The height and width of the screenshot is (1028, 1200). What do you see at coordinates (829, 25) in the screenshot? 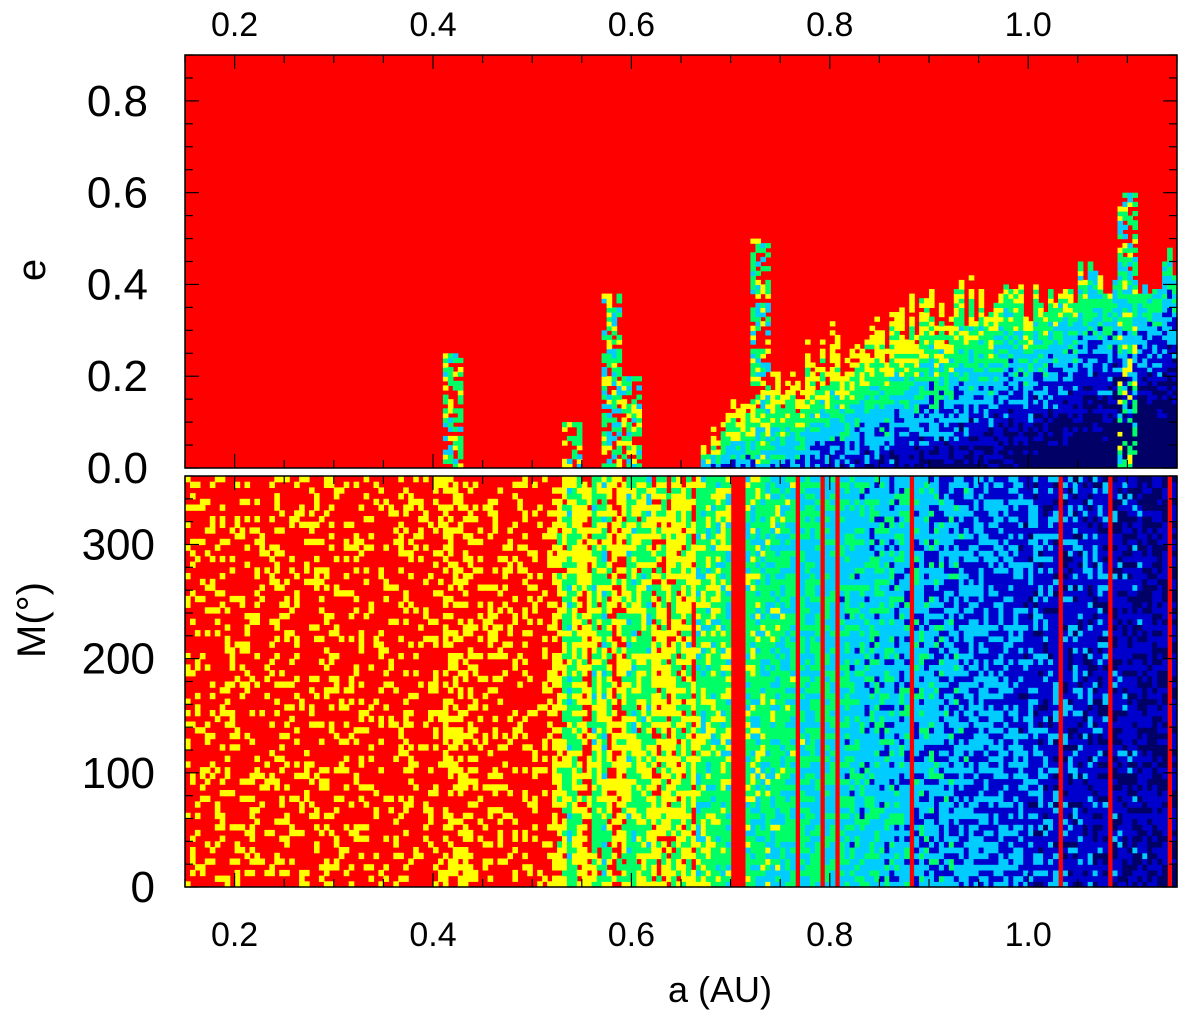
I see `top-x-tick-label: 0.8` at bounding box center [829, 25].